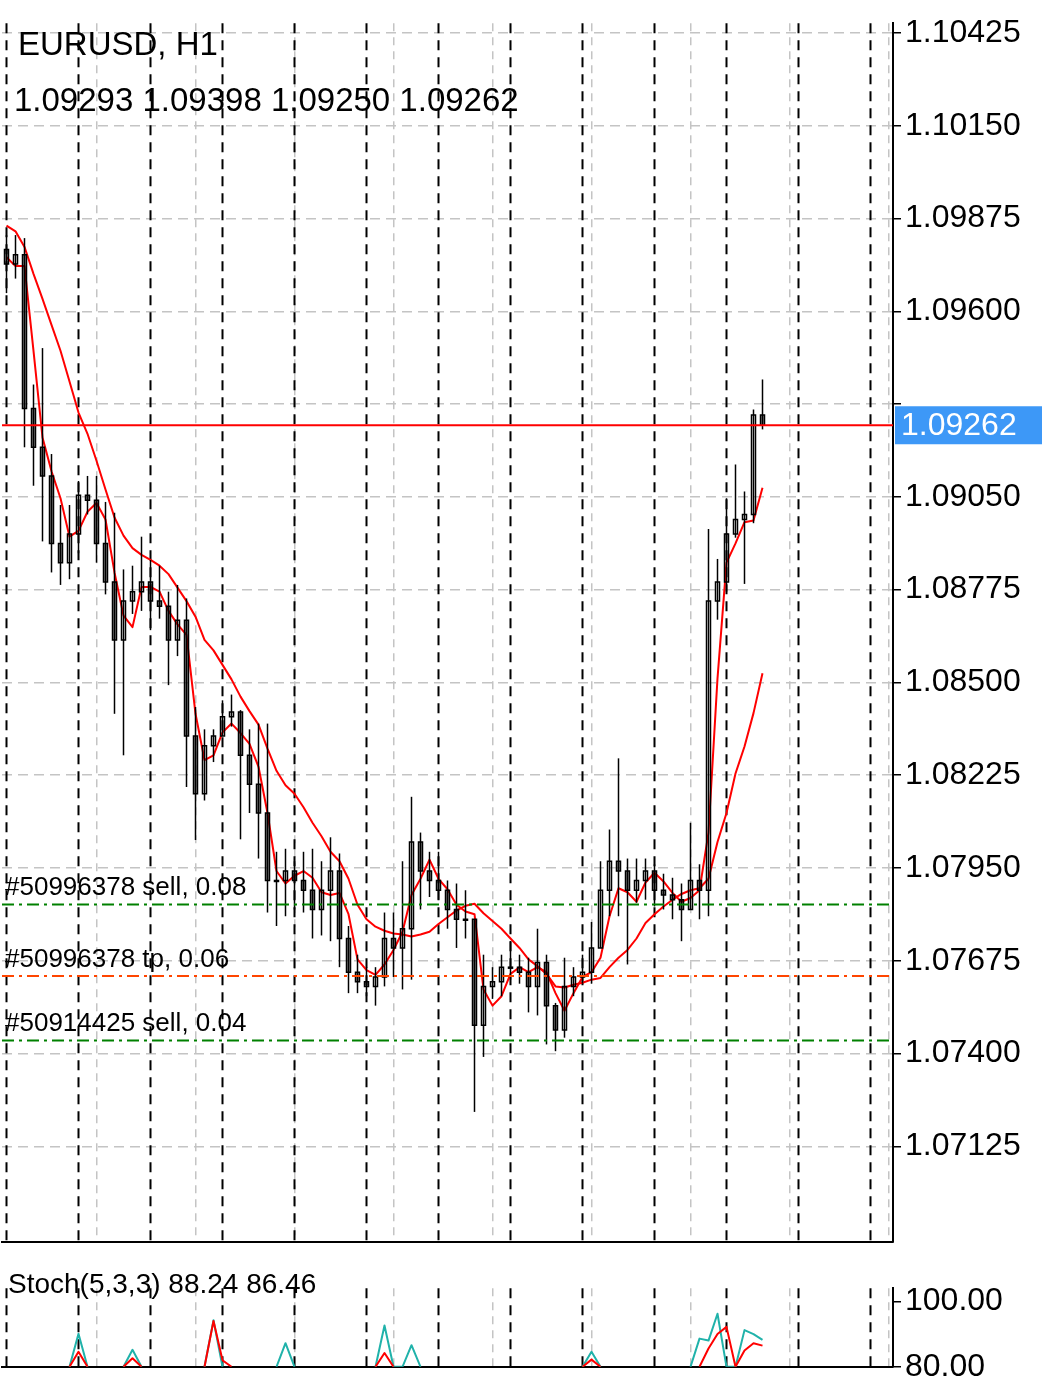 The width and height of the screenshot is (1042, 1390). What do you see at coordinates (954, 1299) in the screenshot?
I see `y-tick-label: 100.00` at bounding box center [954, 1299].